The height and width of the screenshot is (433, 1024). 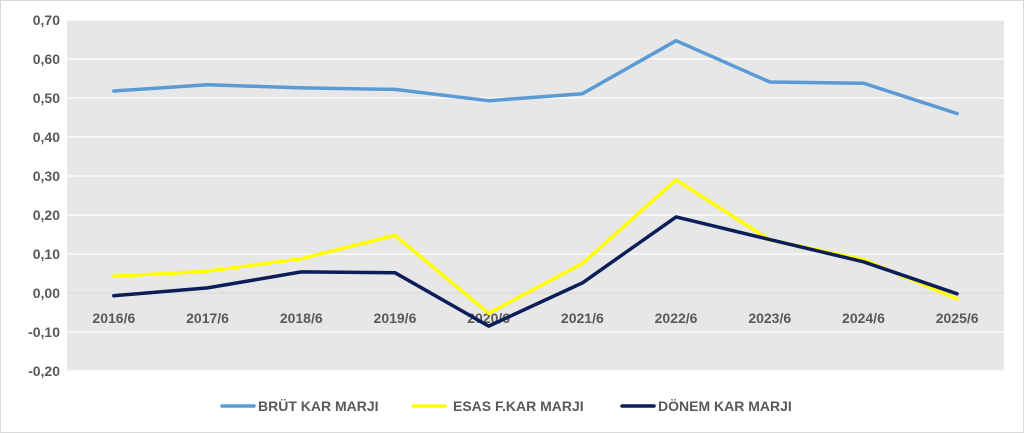 I want to click on y-tick-label: 0,20, so click(x=46, y=215).